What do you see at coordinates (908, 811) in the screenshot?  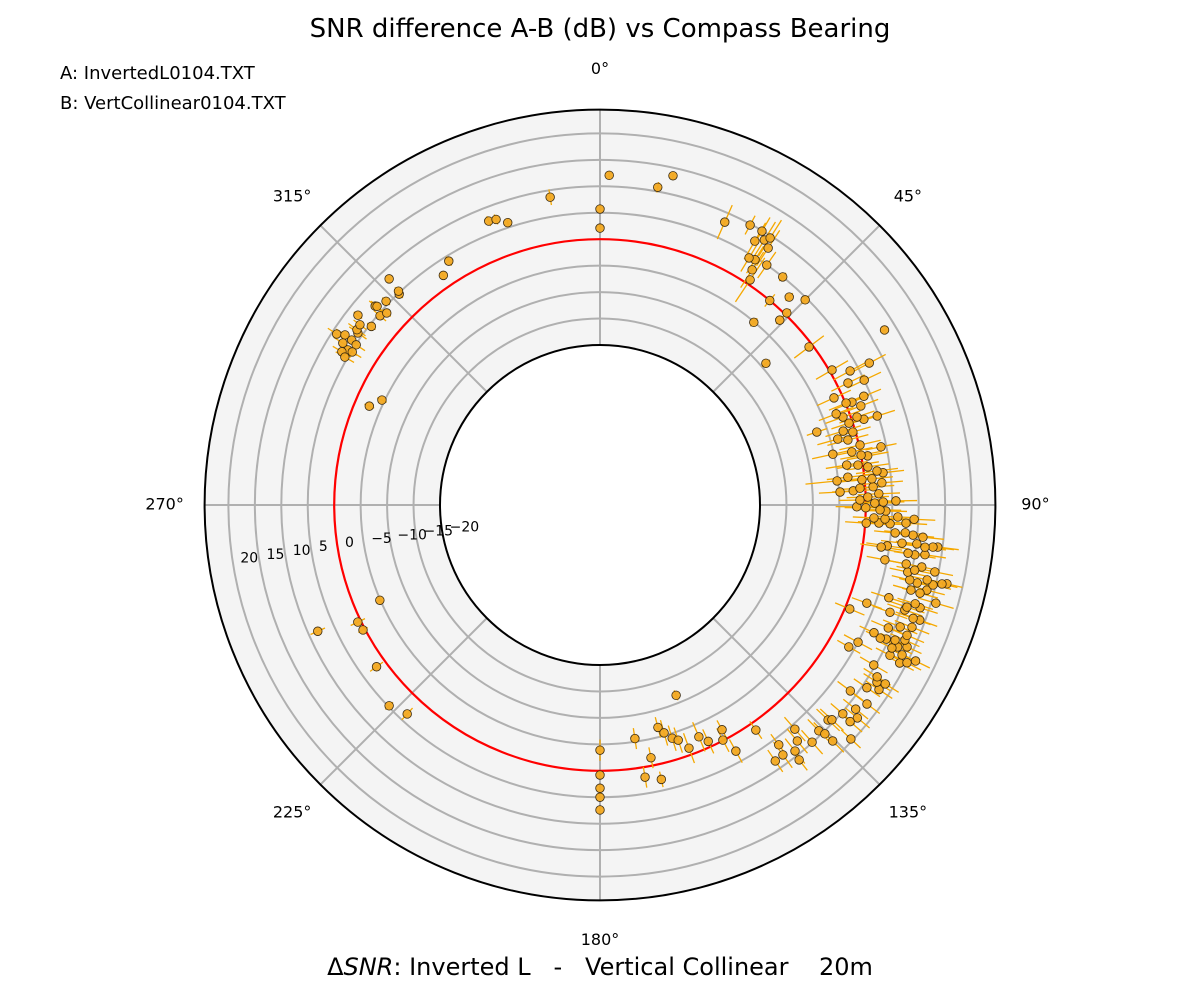 I see `theta-tick-label: 135°` at bounding box center [908, 811].